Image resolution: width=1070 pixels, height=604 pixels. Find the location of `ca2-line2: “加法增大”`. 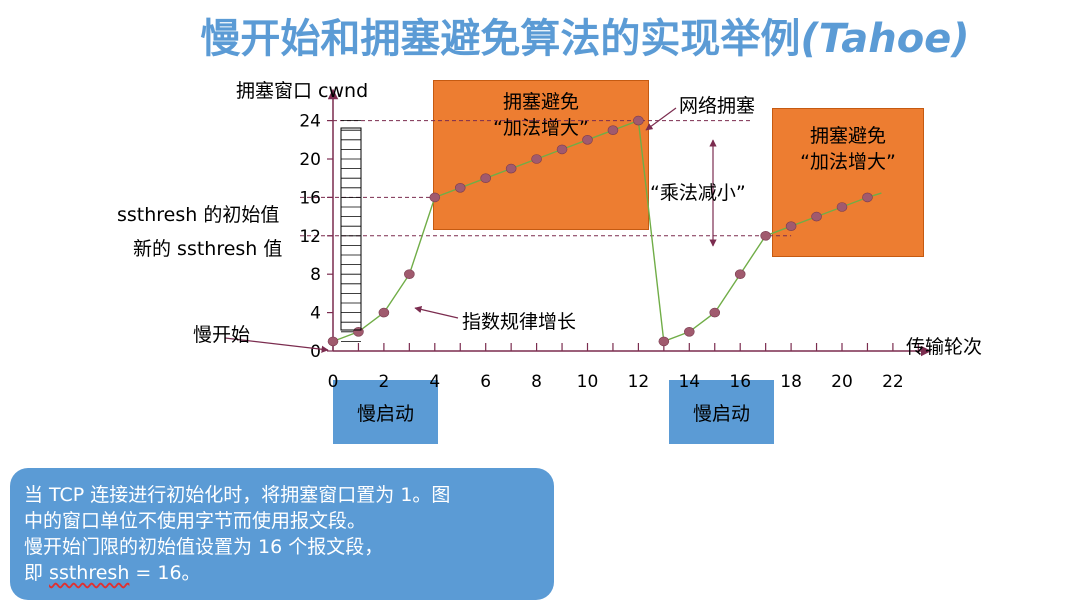

ca2-line2: “加法增大” is located at coordinates (848, 162).